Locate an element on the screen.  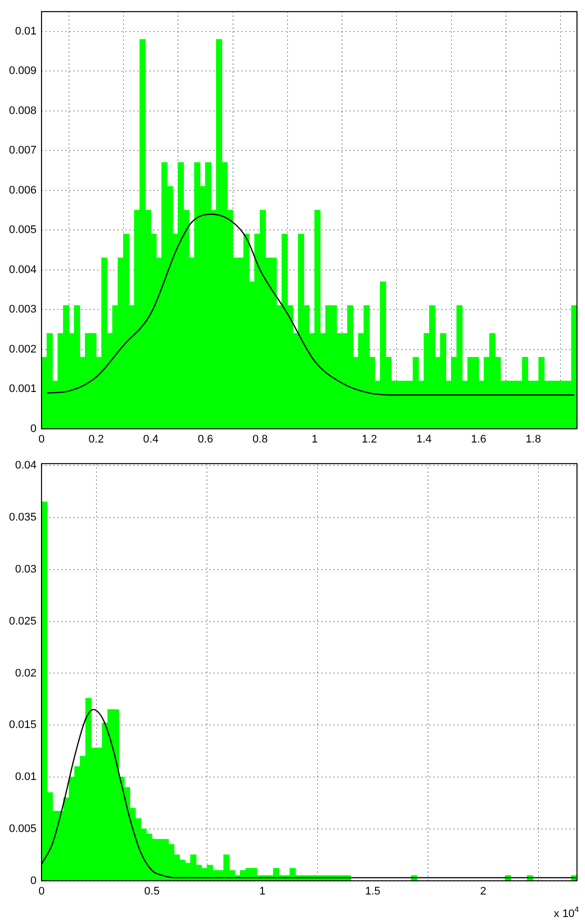
x-tick-label: 1.8 is located at coordinates (533, 439).